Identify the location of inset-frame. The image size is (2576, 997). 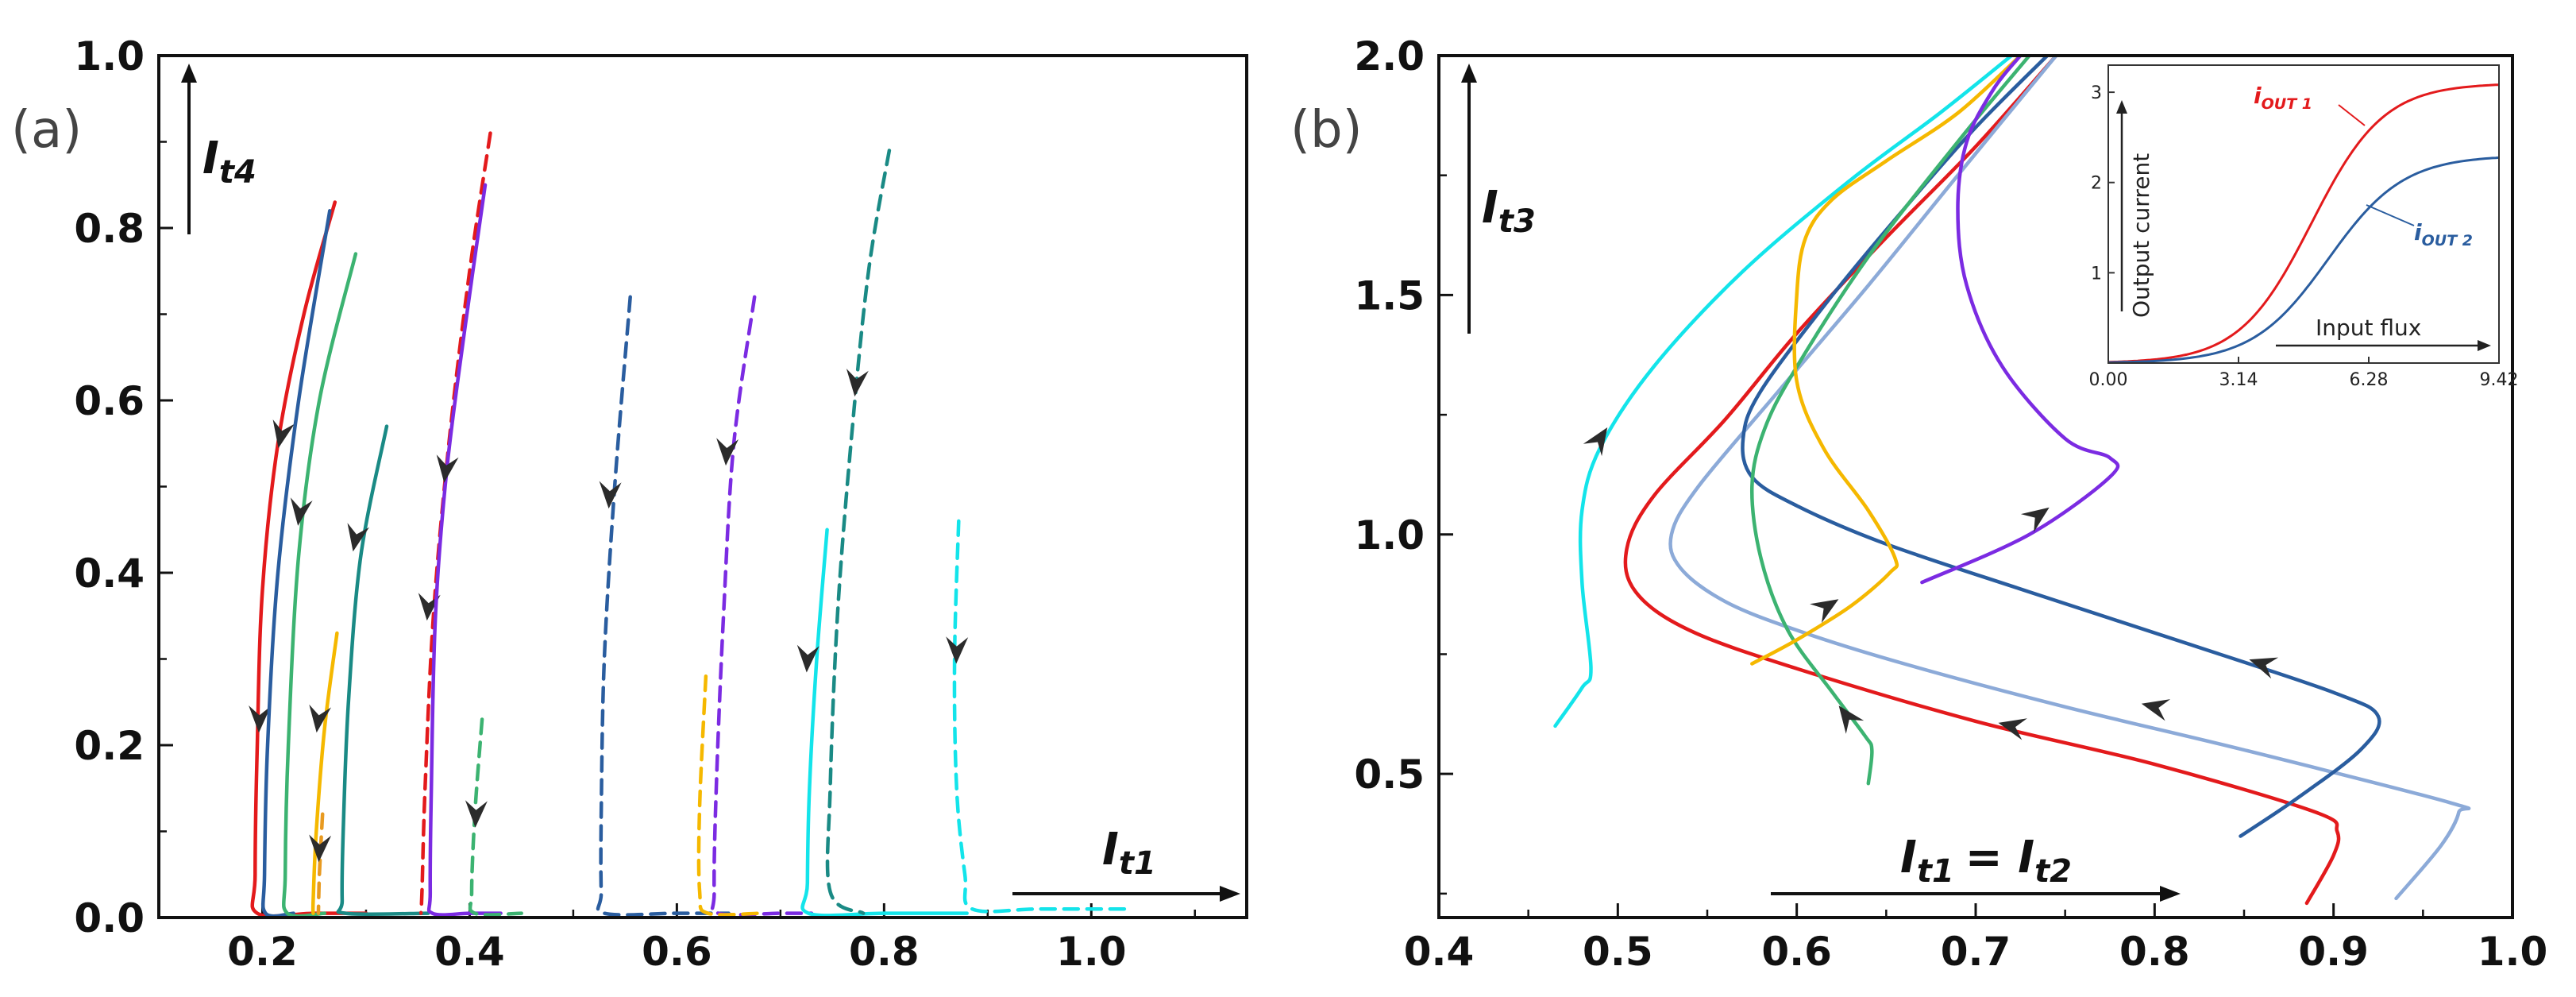
(2303, 214).